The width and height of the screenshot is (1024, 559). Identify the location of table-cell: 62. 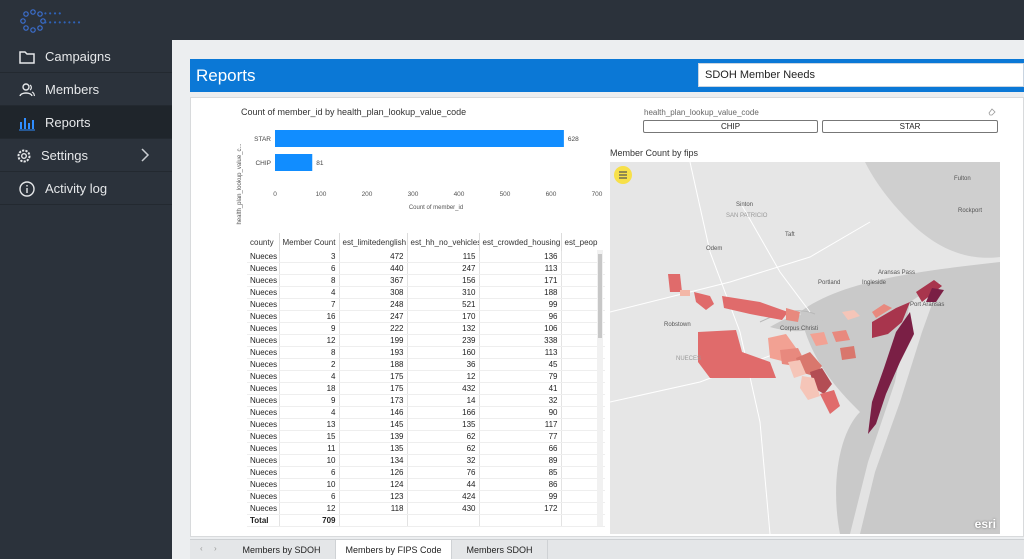
(443, 449).